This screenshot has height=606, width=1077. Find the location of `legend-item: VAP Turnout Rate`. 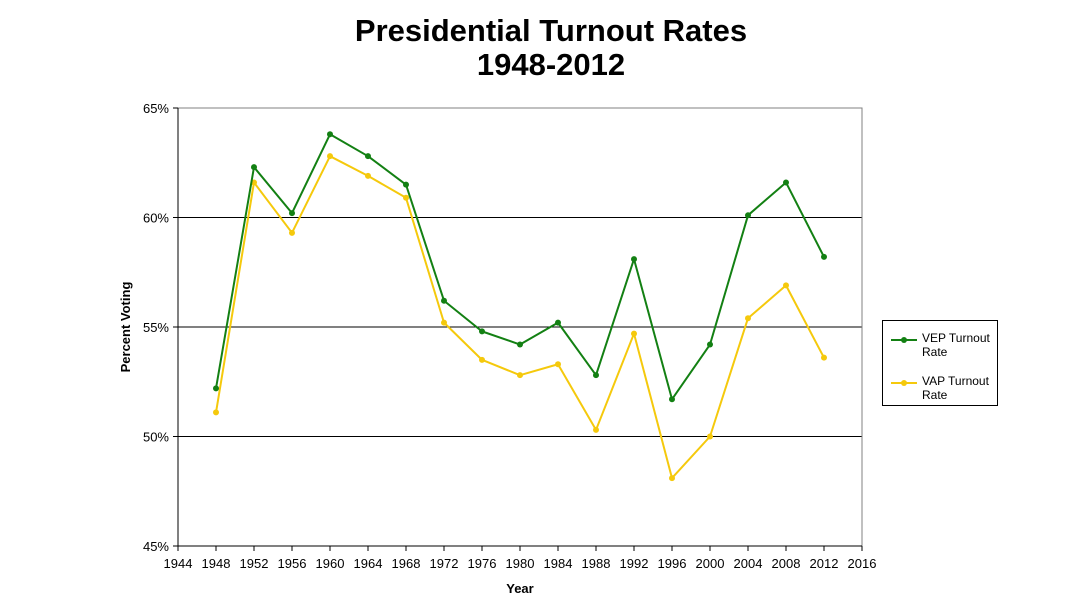

legend-item: VAP Turnout Rate is located at coordinates (943, 389).